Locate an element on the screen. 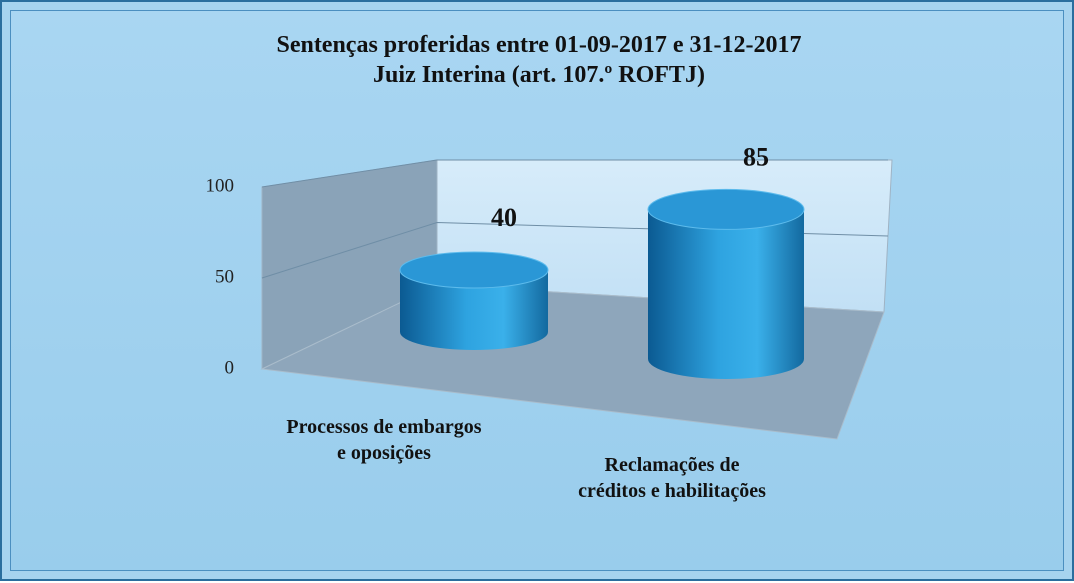 The image size is (1074, 583). data-label: 40 is located at coordinates (504, 217).